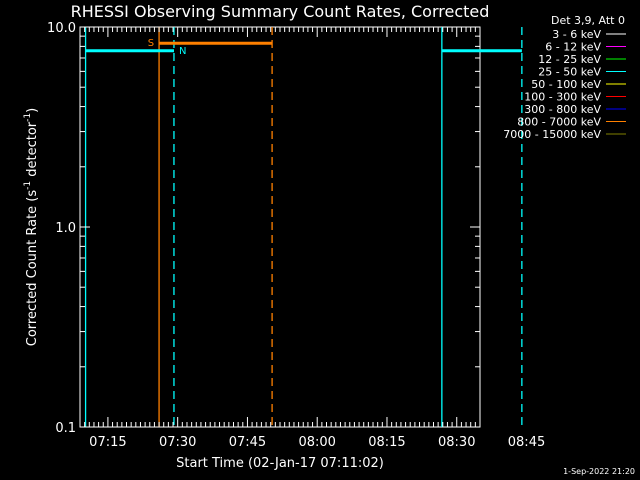 Image resolution: width=640 pixels, height=480 pixels. I want to click on y-tick-label: 0.1, so click(65, 428).